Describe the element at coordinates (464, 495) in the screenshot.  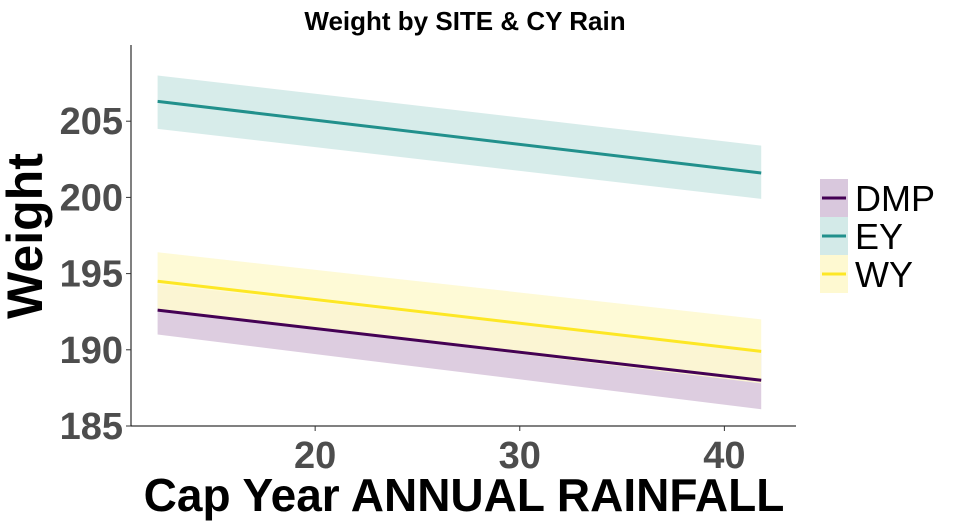
I see `x-axis-title: Cap Year ANNUAL RAINFALL` at that location.